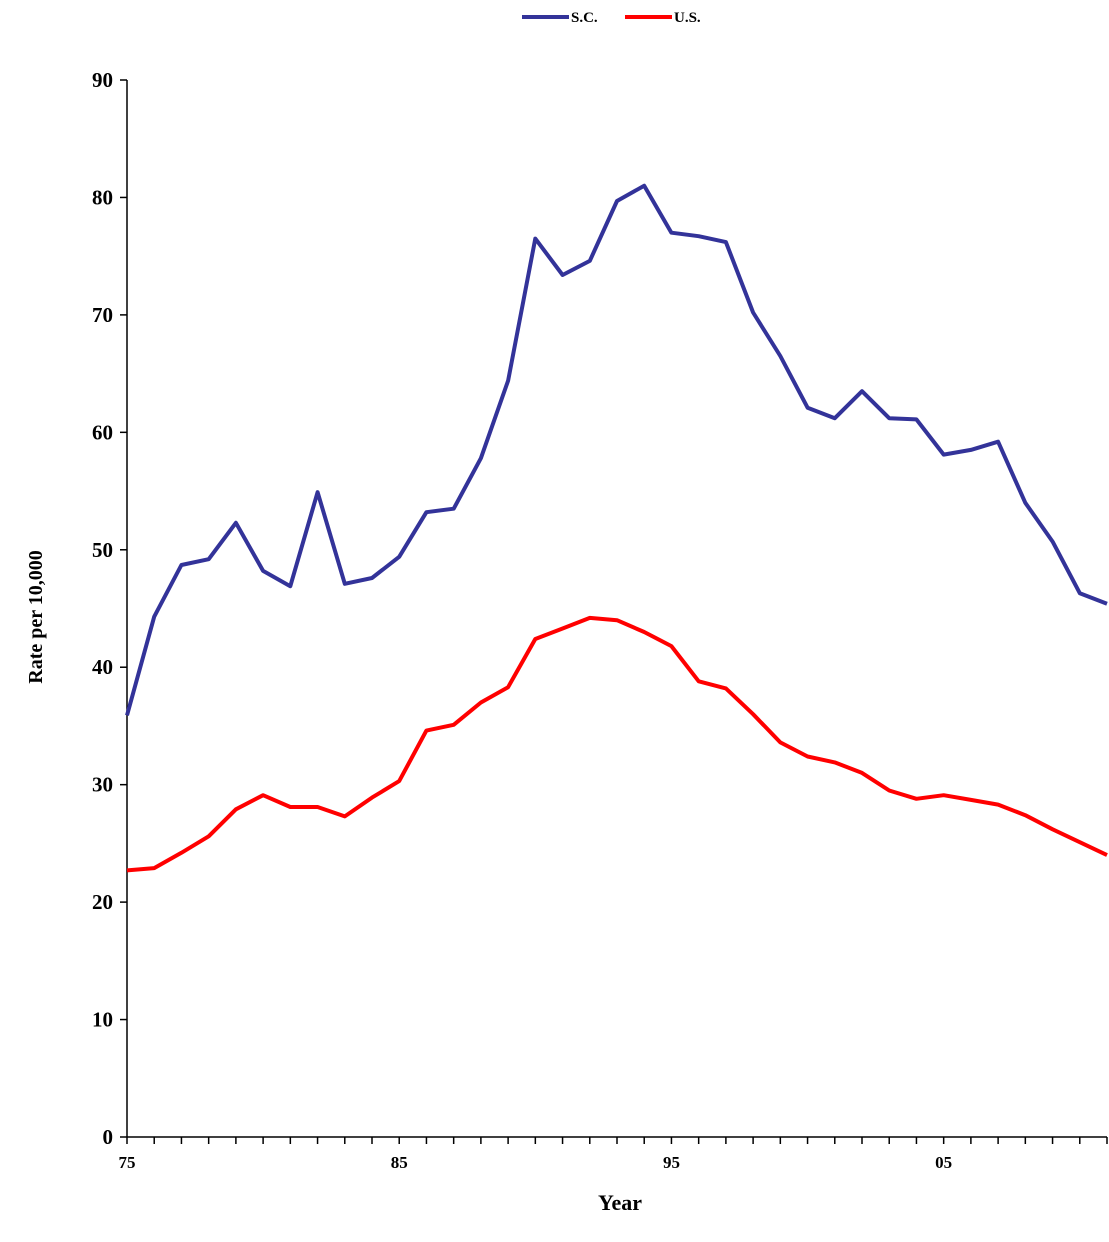 This screenshot has height=1242, width=1109. Describe the element at coordinates (102, 1020) in the screenshot. I see `y-tick-label: 10` at that location.